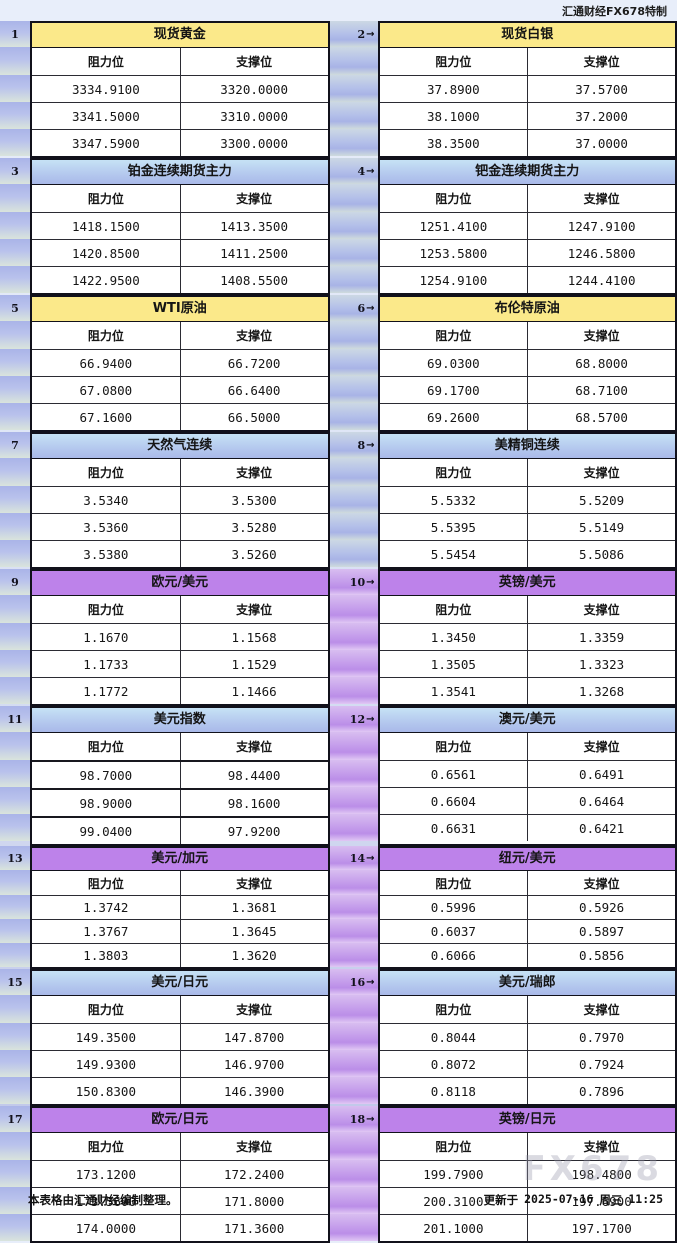 This screenshot has height=1243, width=677. I want to click on support-value: 1.3268, so click(601, 691).